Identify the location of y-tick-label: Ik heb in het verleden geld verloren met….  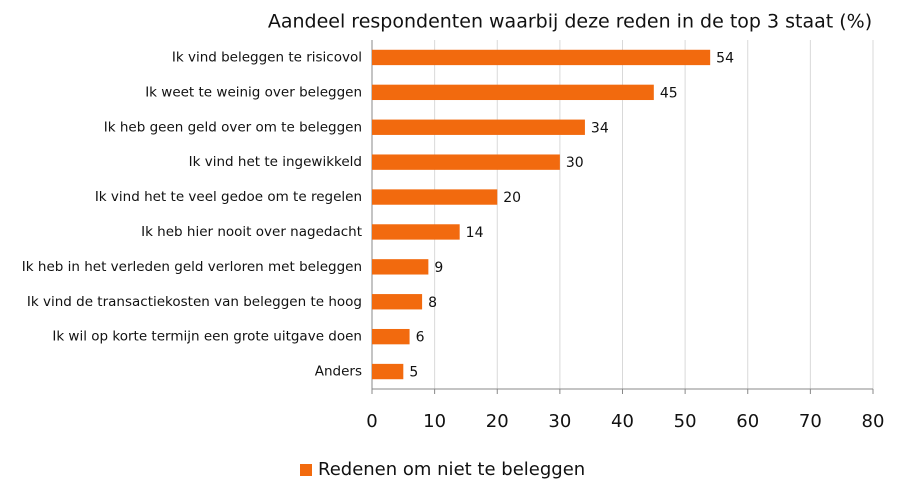
(192, 267).